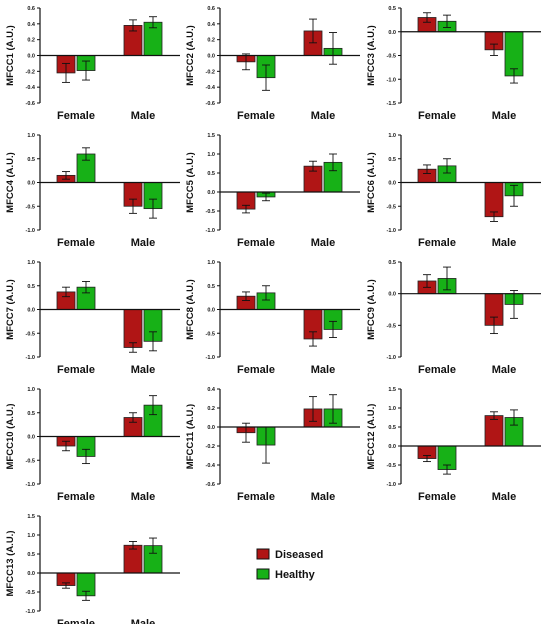 The width and height of the screenshot is (550, 624). I want to click on y-tick-label: -1.5, so click(391, 104).